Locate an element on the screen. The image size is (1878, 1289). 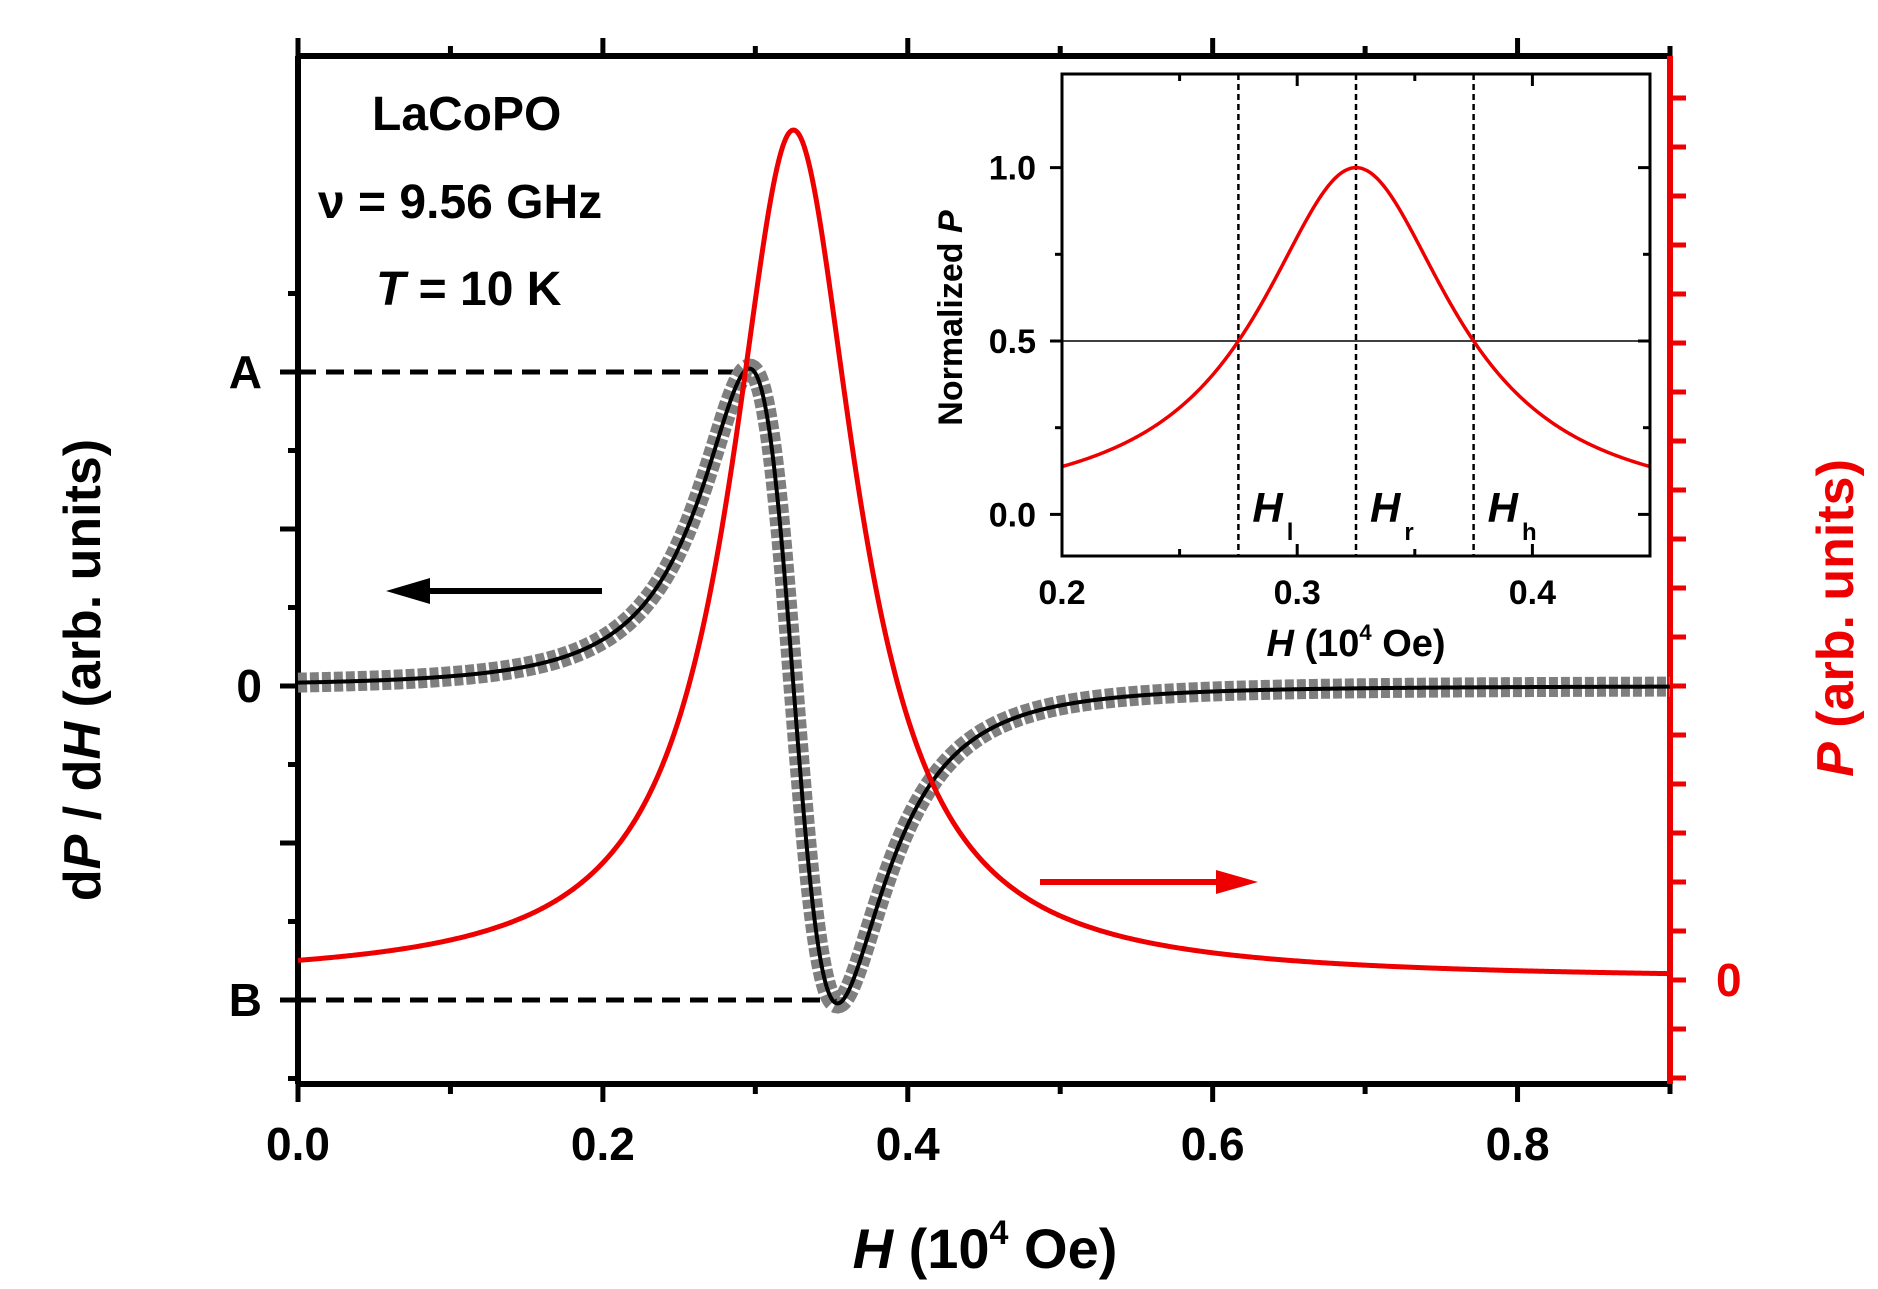
x-axis-title: H (104 Oe) is located at coordinates (985, 1247).